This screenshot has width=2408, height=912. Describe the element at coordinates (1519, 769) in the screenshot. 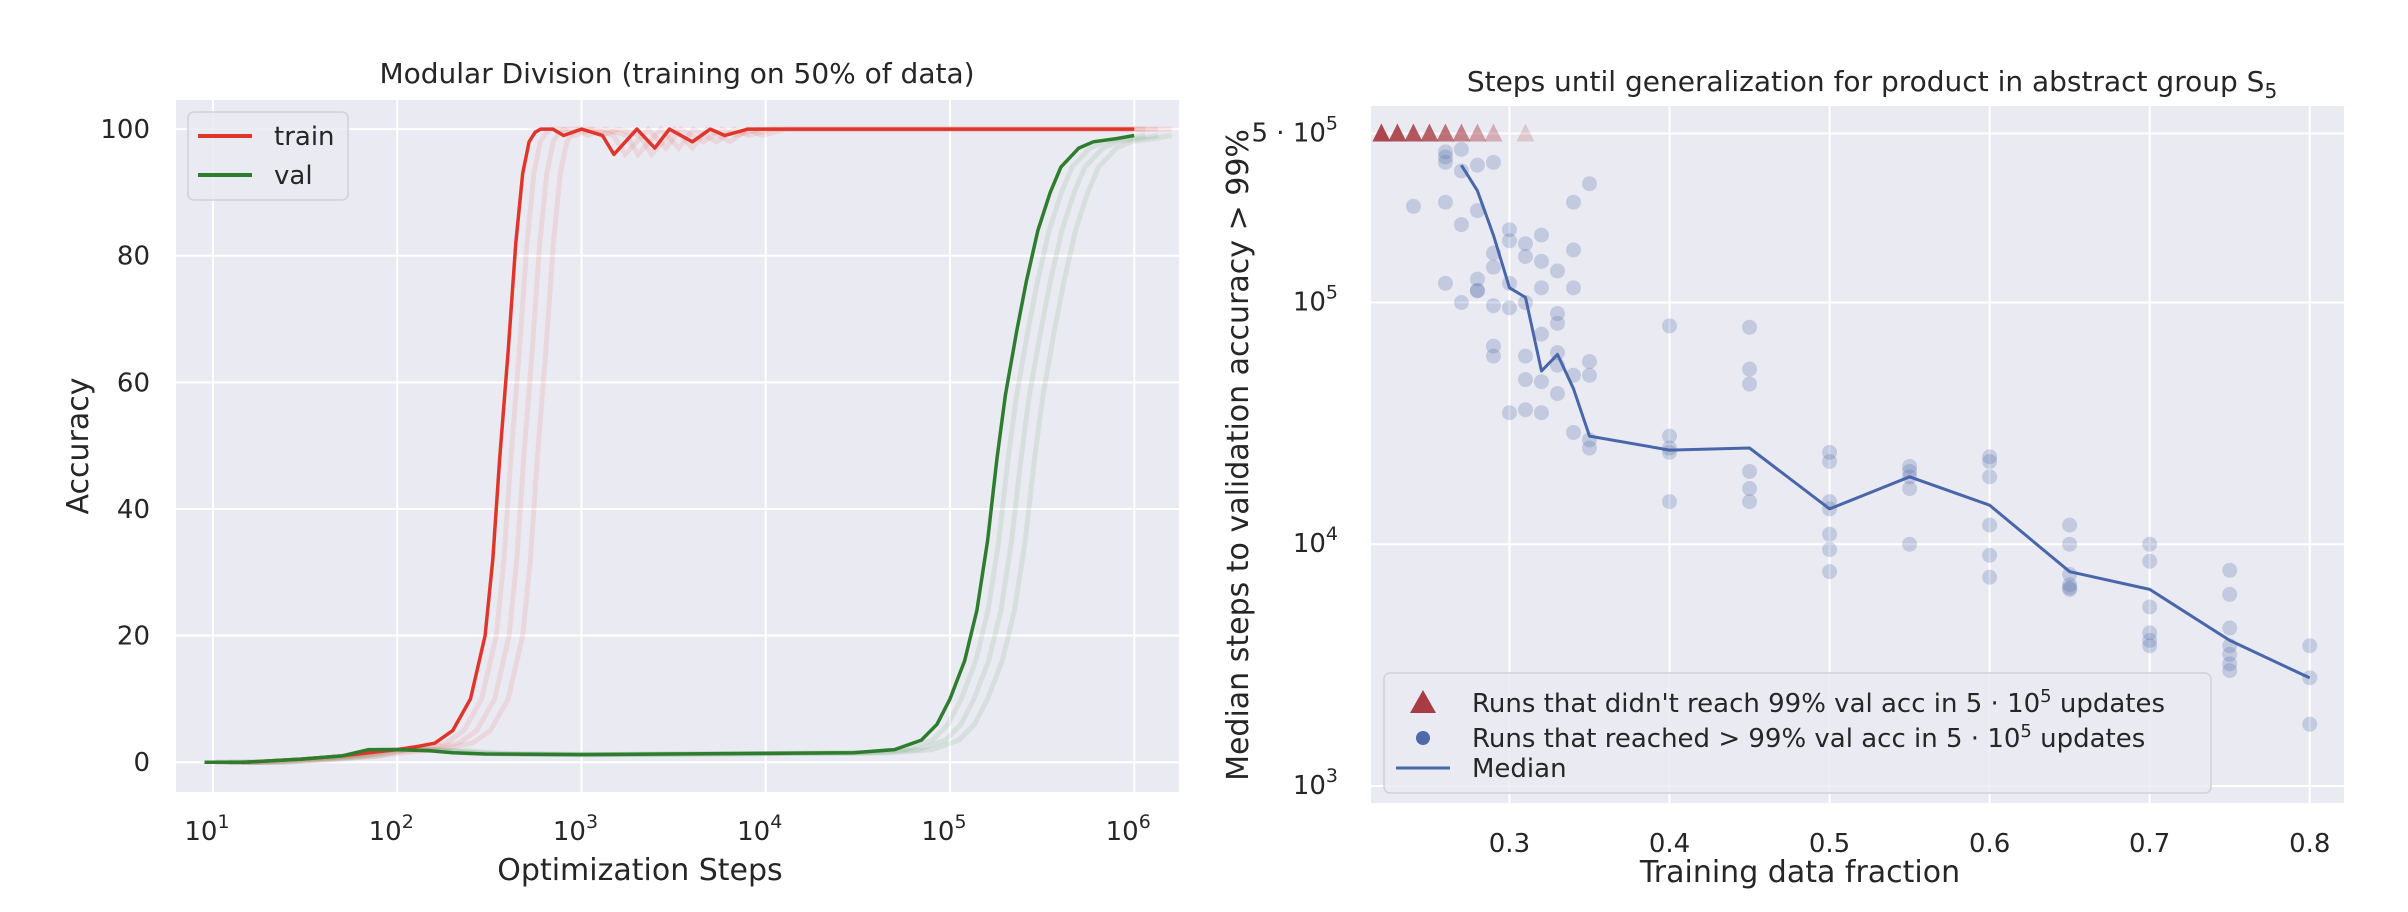

I see `legend-median-label: Median` at that location.